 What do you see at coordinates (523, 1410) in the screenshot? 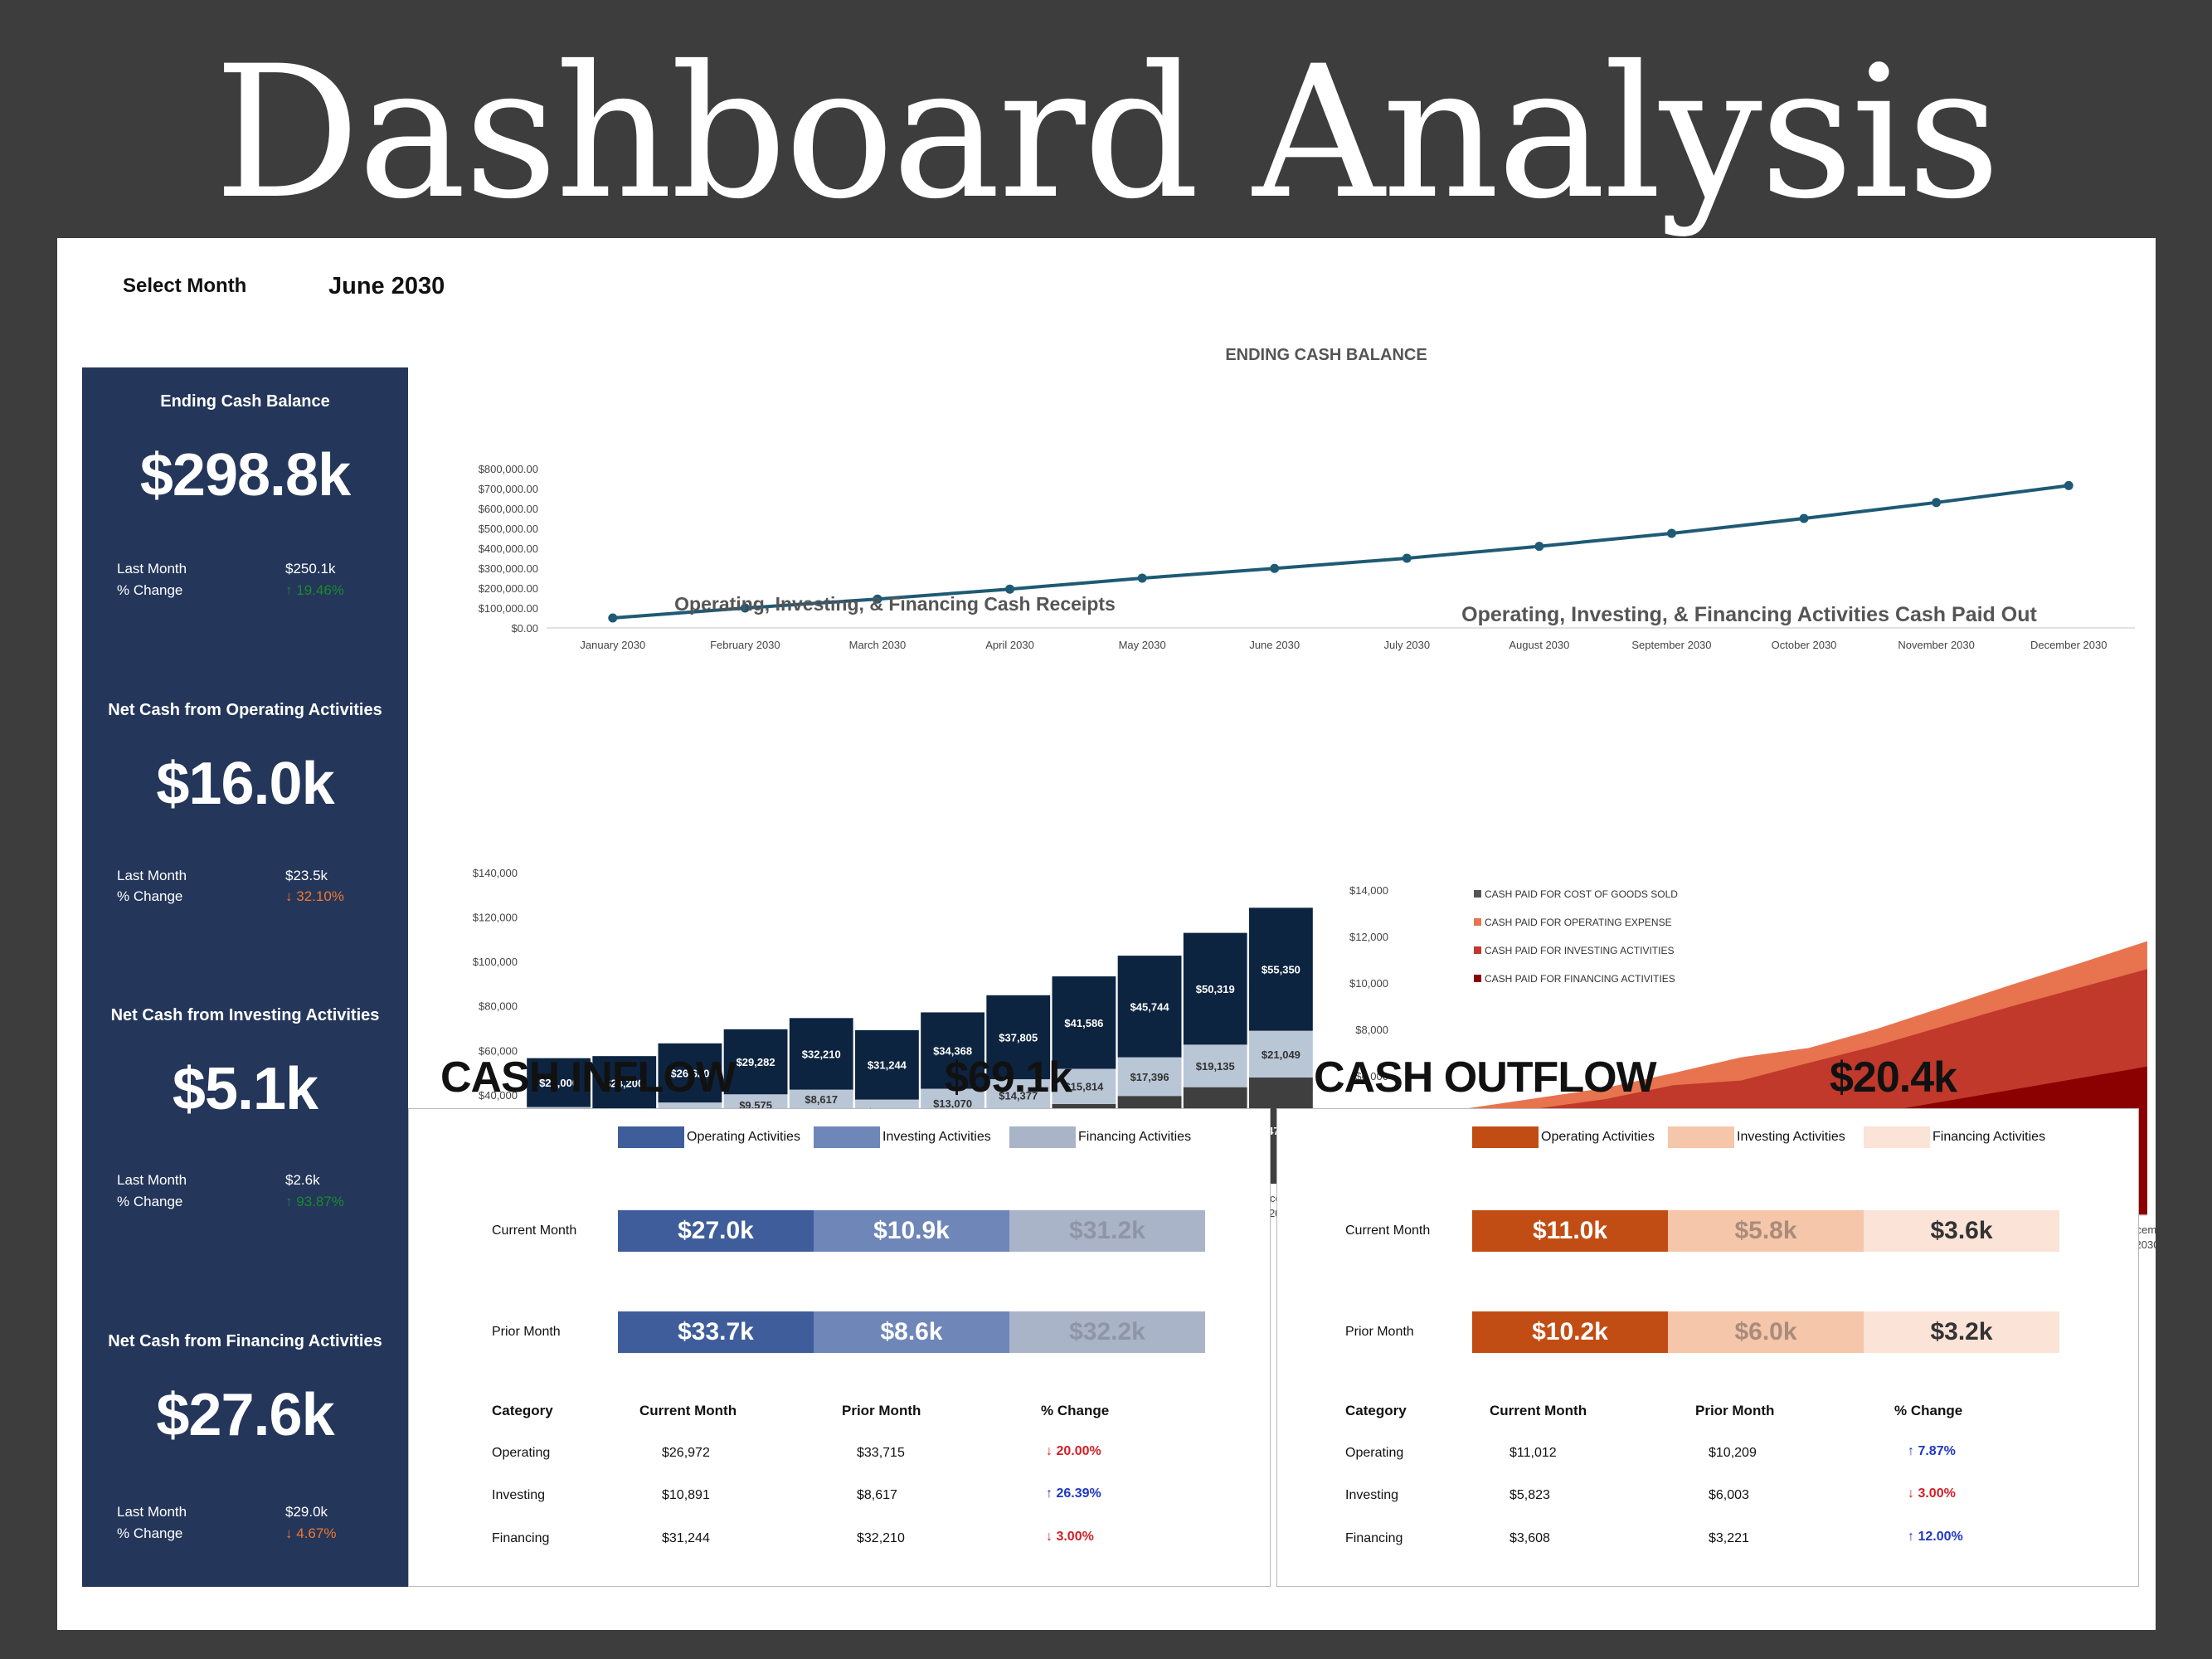
I see `table-header-category: Category` at bounding box center [523, 1410].